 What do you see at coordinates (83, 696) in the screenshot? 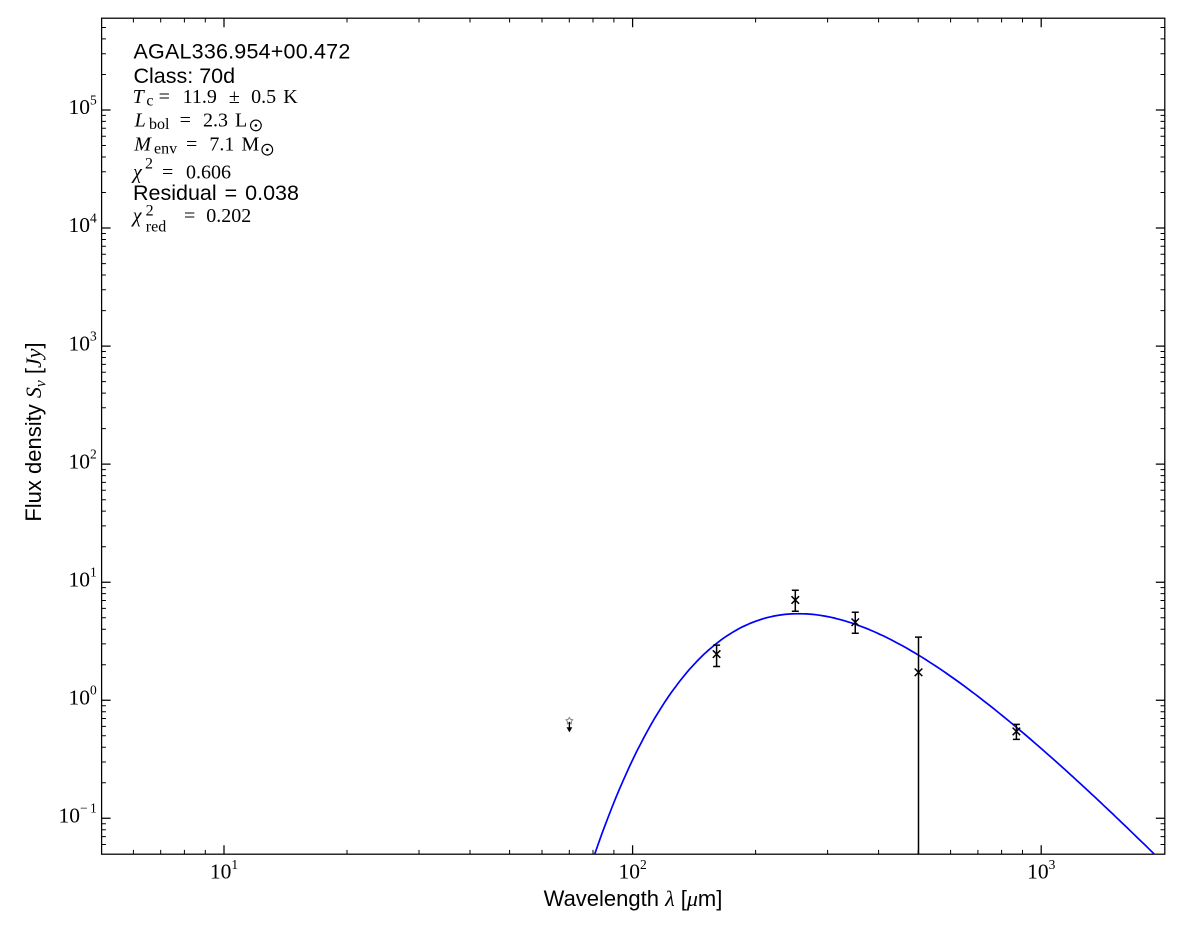
I see `svg-text: 10⁰` at bounding box center [83, 696].